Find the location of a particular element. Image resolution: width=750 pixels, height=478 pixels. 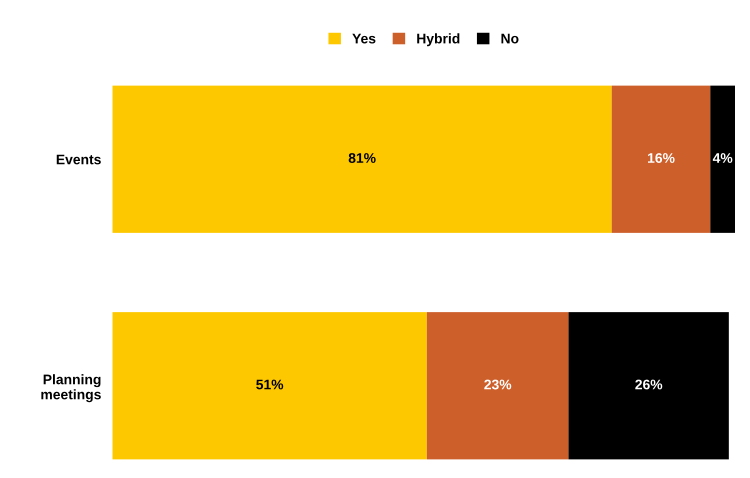

legend-label: No is located at coordinates (510, 39).